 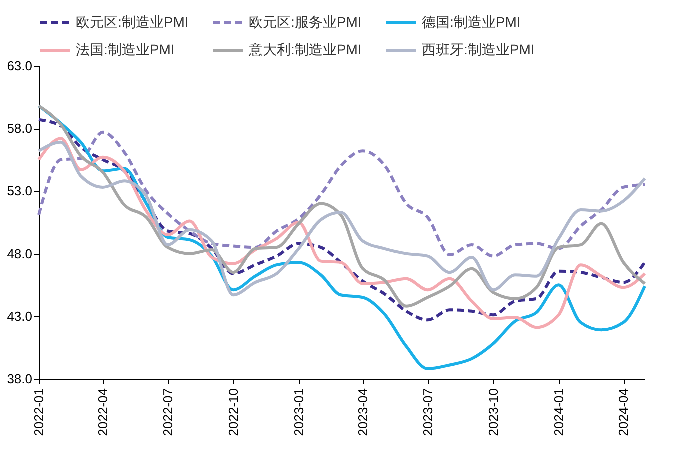 I want to click on legend-label: 法国:制造业PMI, so click(x=125, y=50).